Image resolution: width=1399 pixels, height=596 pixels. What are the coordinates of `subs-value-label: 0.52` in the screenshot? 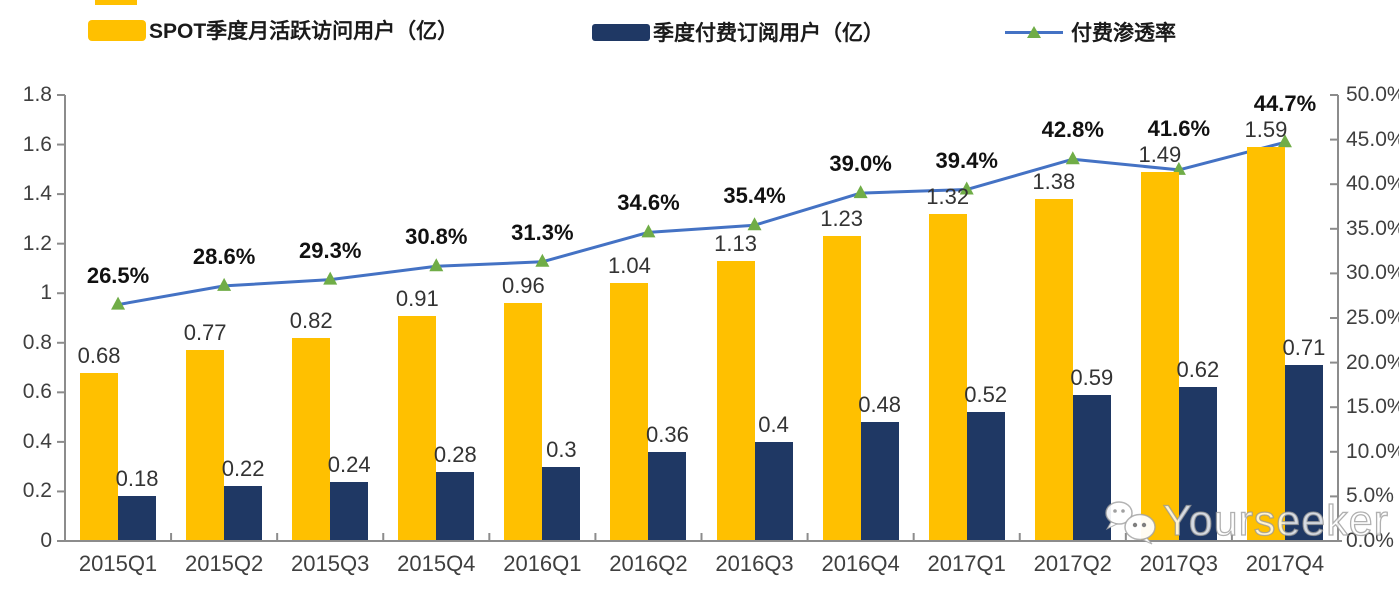 It's located at (986, 395).